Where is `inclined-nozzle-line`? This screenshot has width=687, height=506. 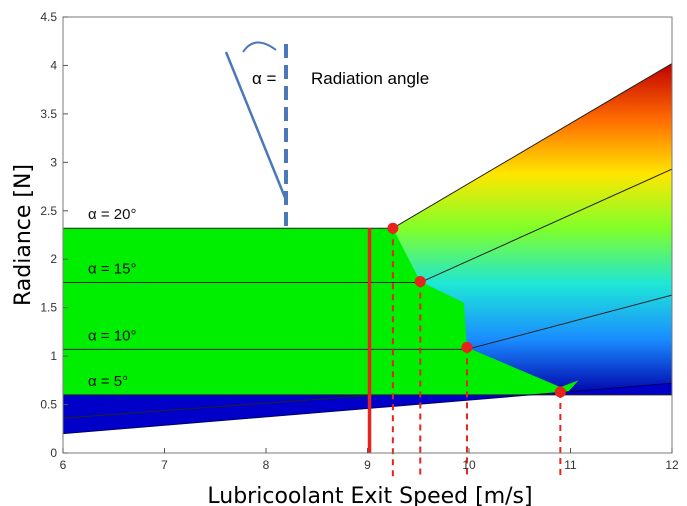
inclined-nozzle-line is located at coordinates (256, 126).